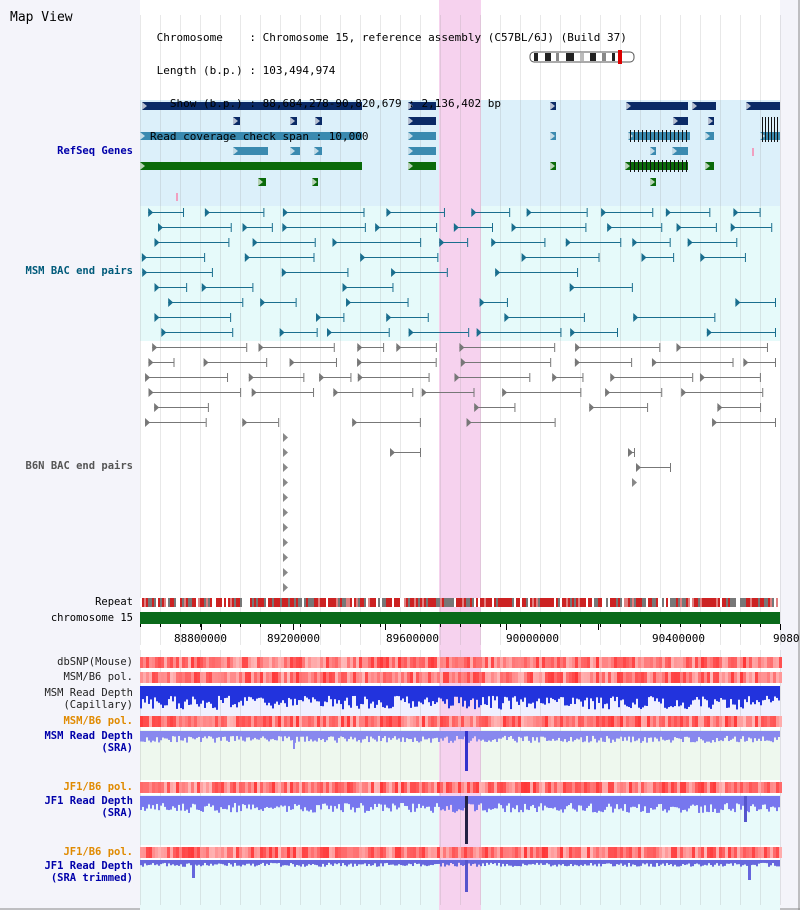  I want to click on track-label-msm-b6-pol-2: MSM/B6 pol., so click(98, 721).